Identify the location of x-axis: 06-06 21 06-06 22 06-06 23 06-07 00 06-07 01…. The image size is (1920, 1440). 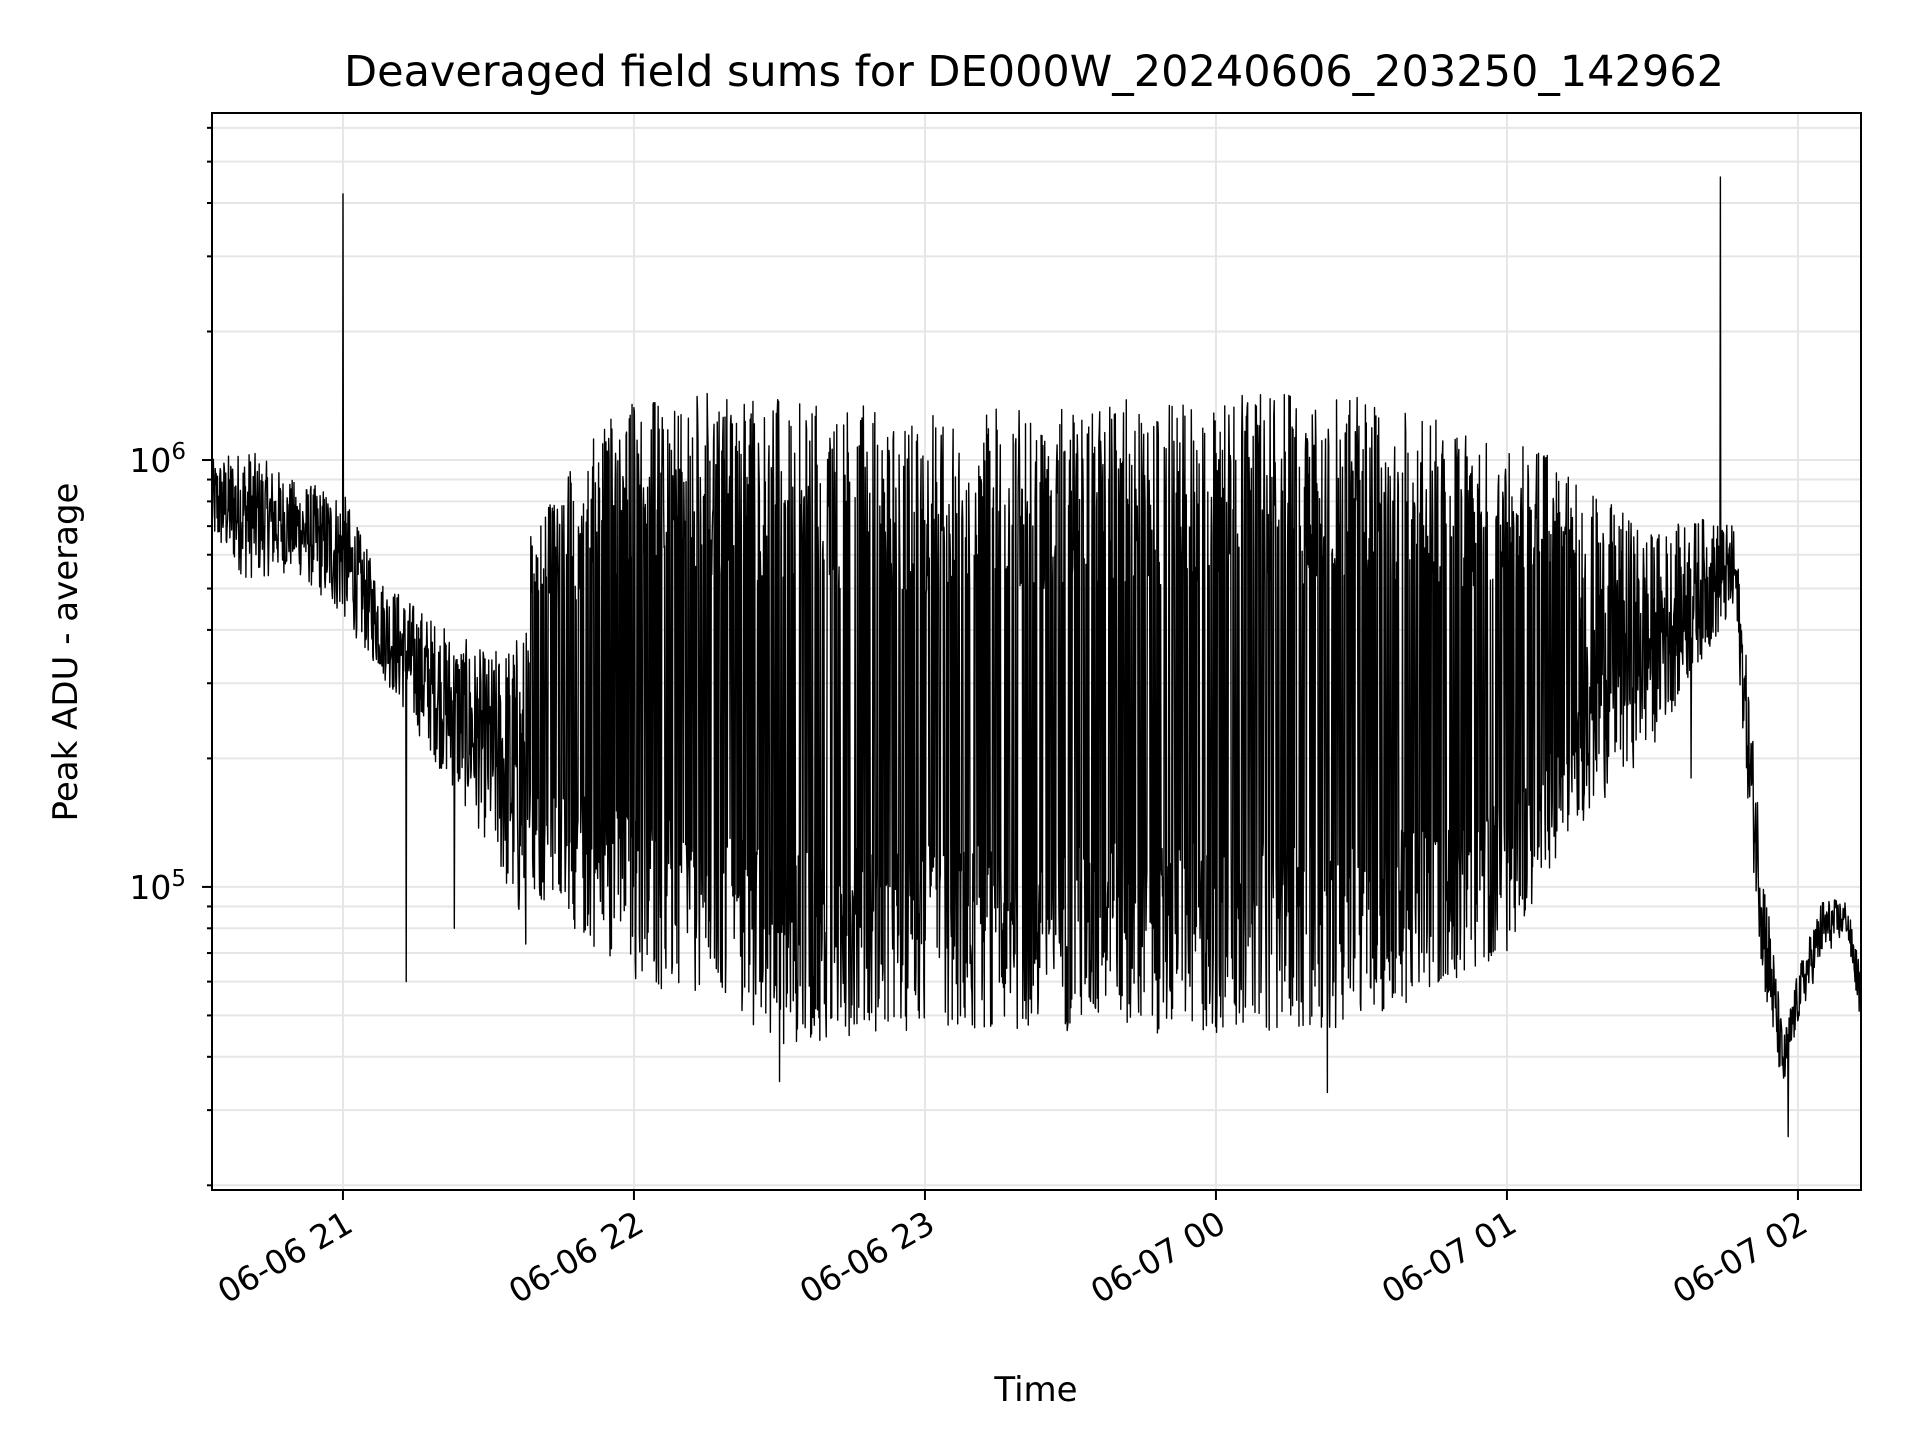
(1012, 1250).